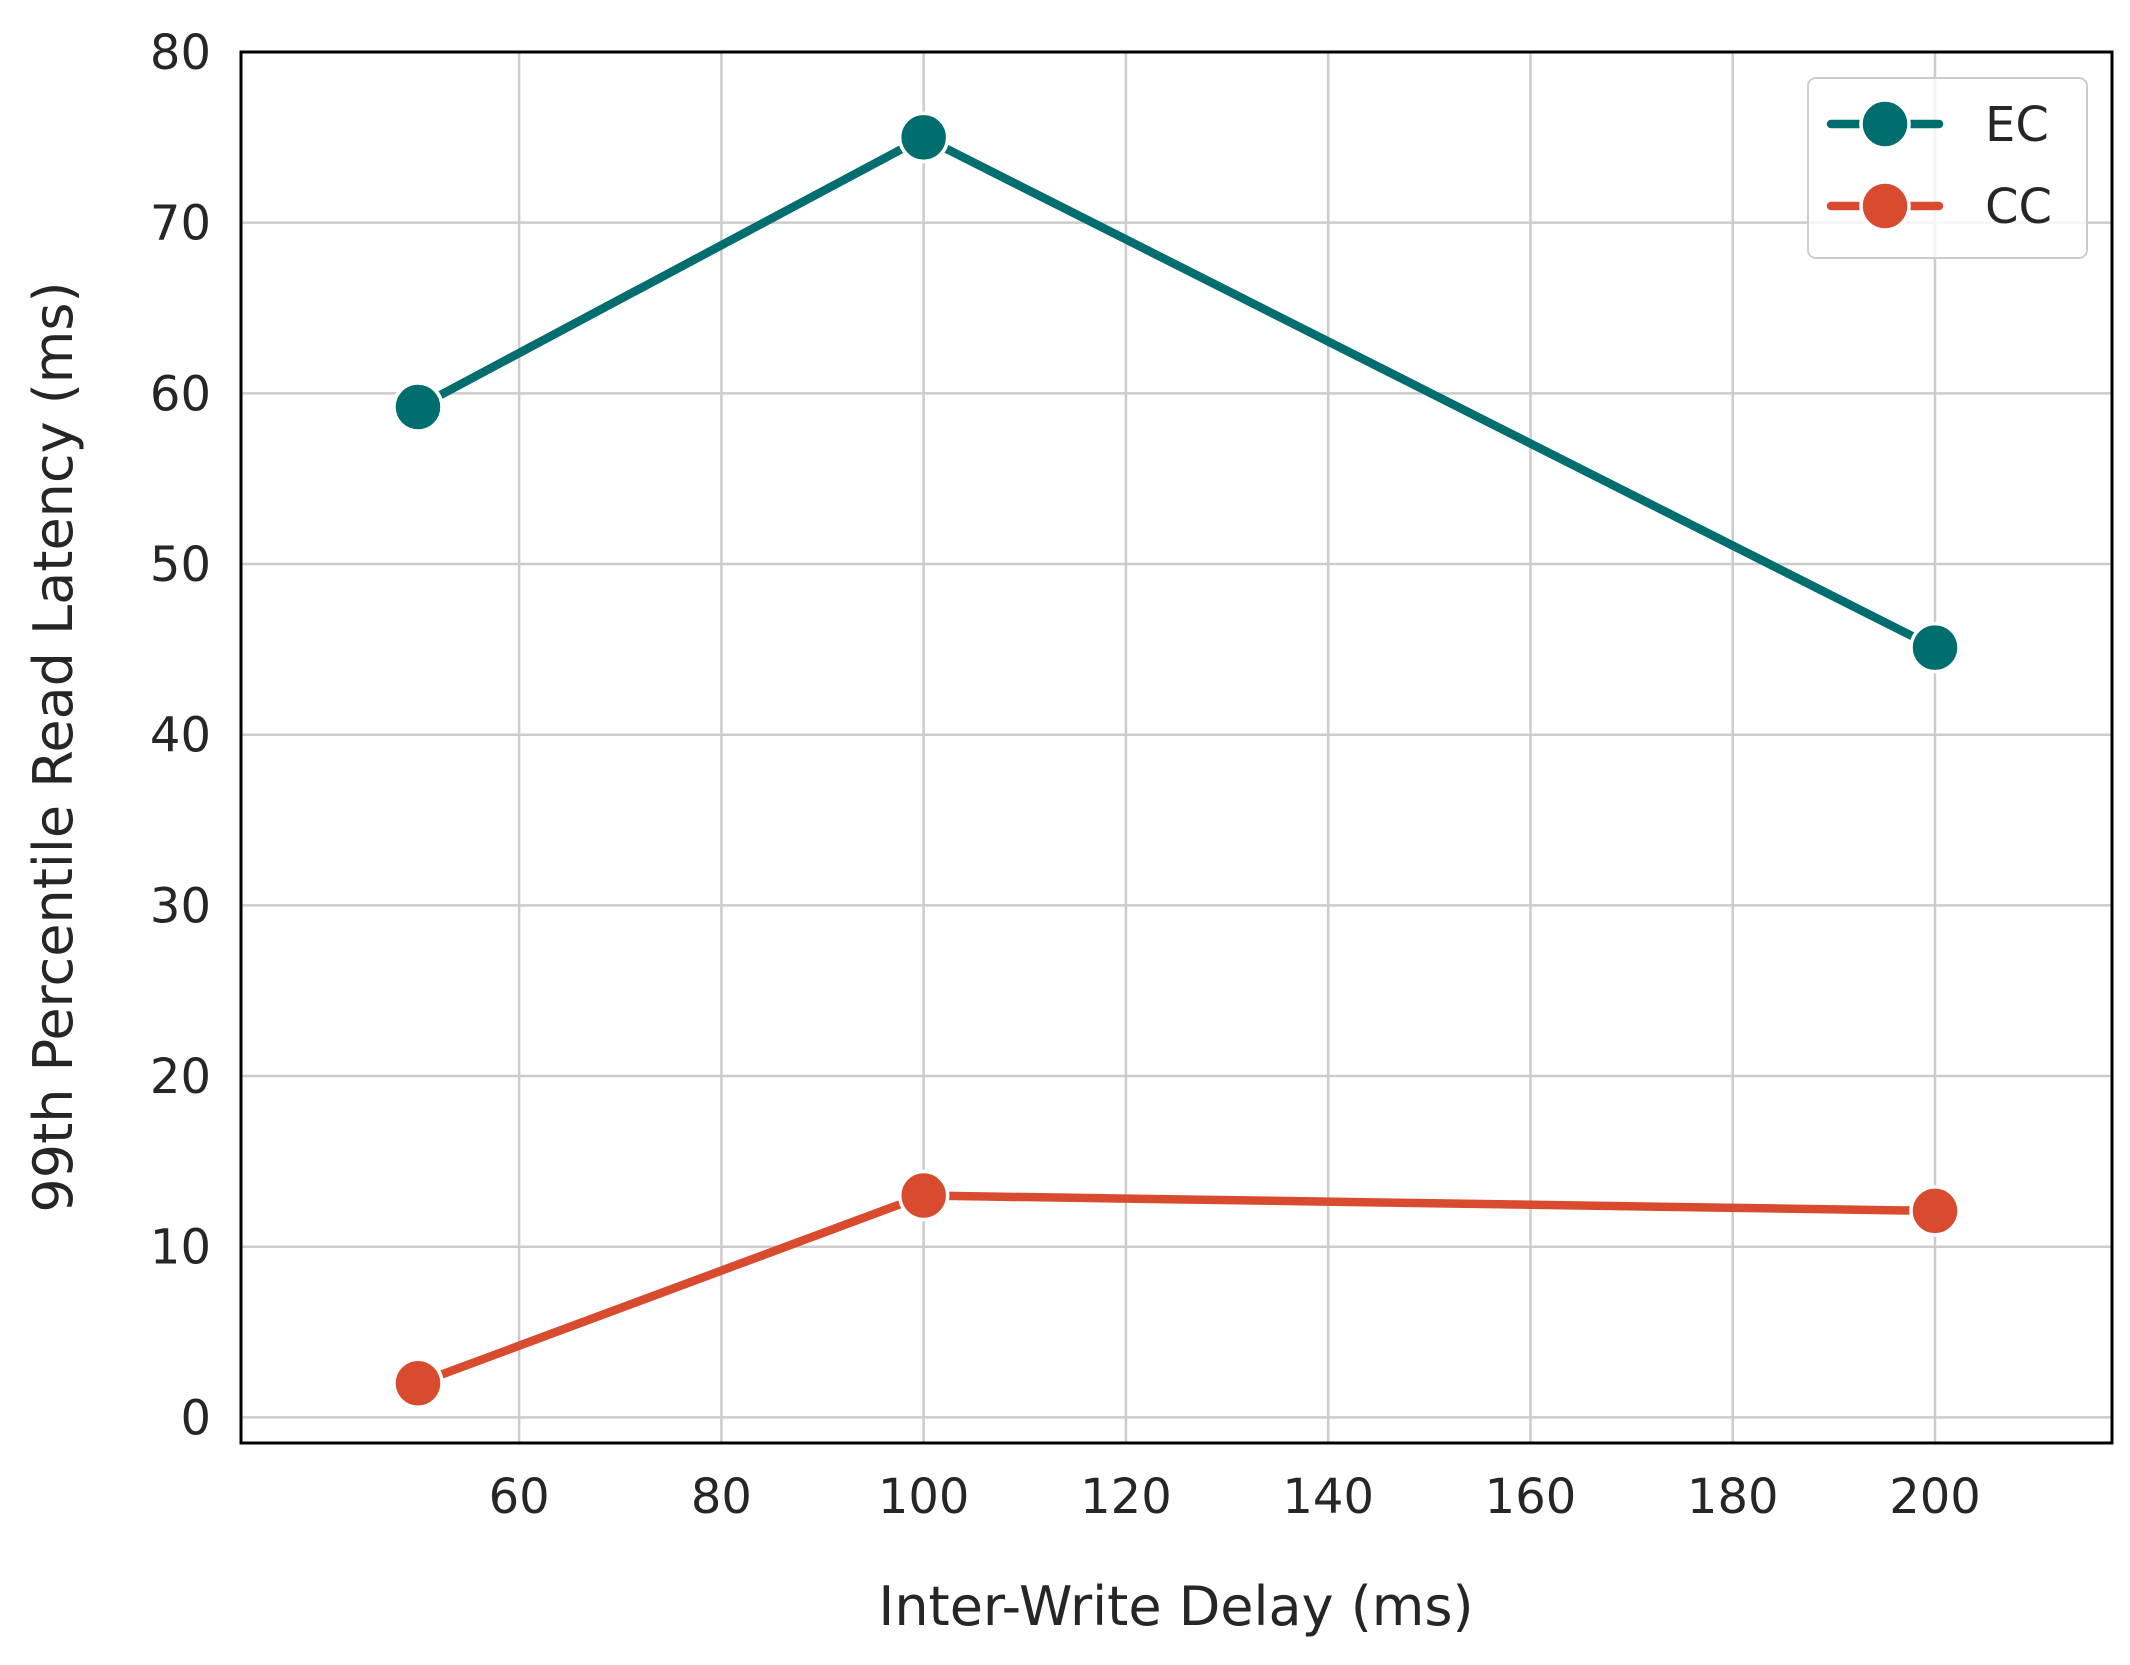 The height and width of the screenshot is (1665, 2130). What do you see at coordinates (1885, 124) in the screenshot?
I see `legend-marker-ec` at bounding box center [1885, 124].